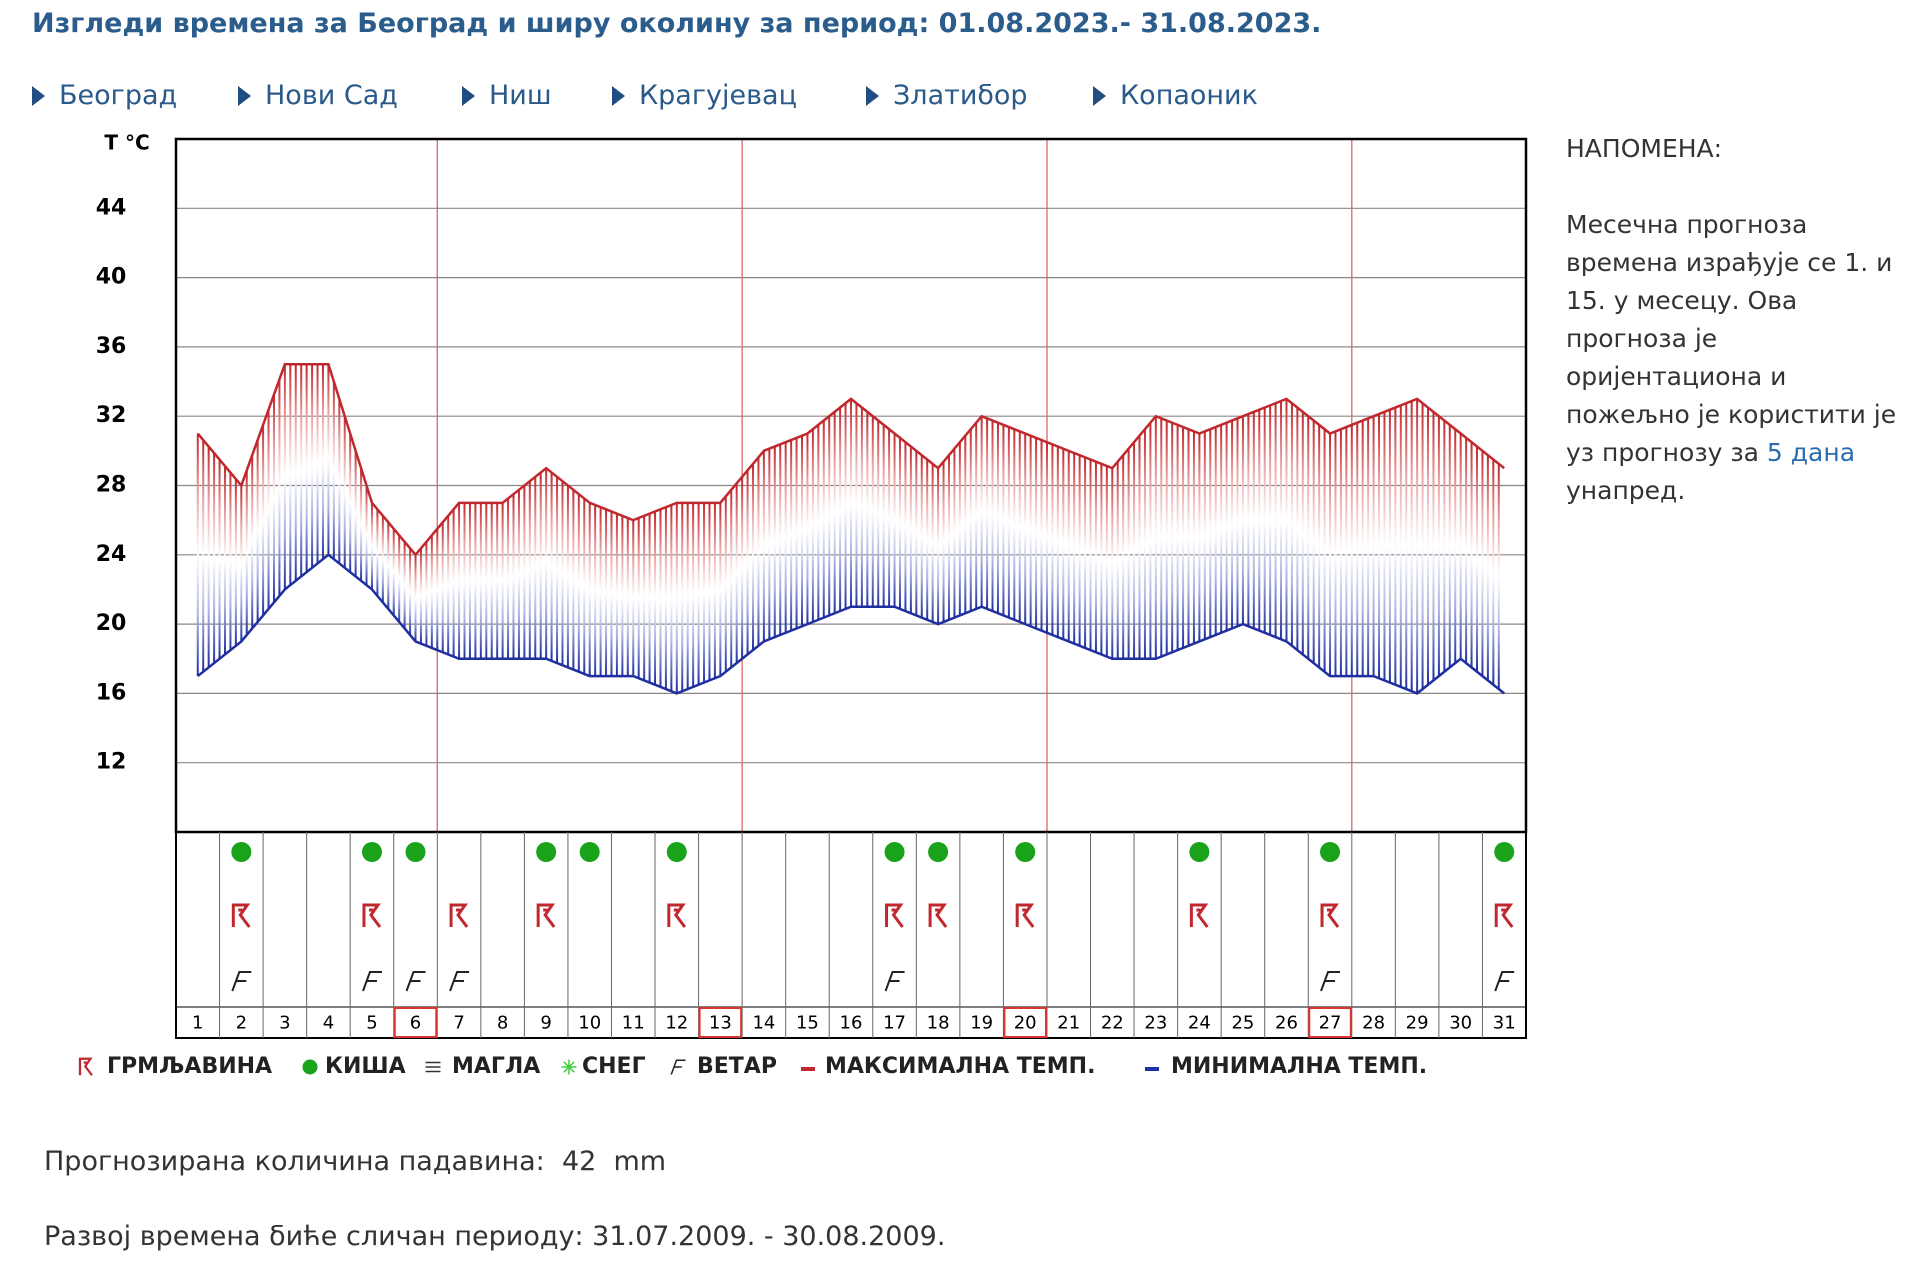  Describe the element at coordinates (851, 624) in the screenshot. I see `series-line` at that location.